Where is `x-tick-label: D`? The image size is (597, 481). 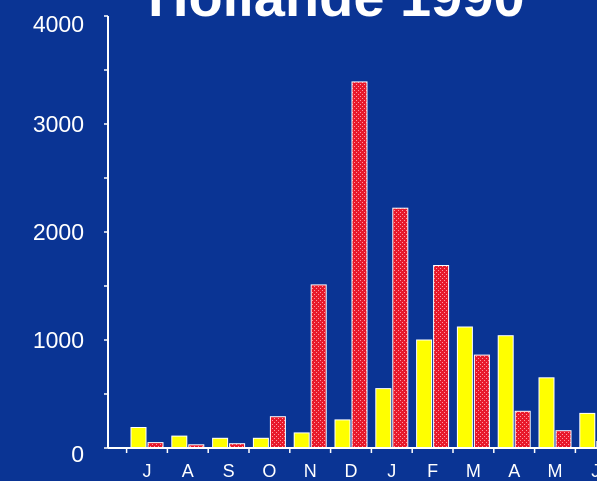 x-tick-label: D is located at coordinates (351, 471).